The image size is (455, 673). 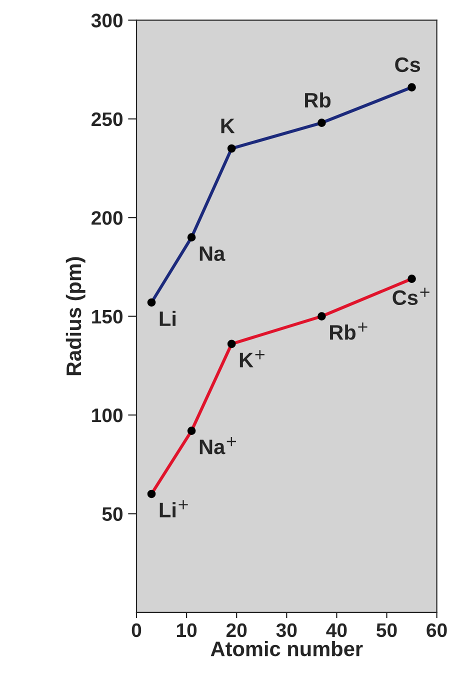 What do you see at coordinates (407, 64) in the screenshot?
I see `annotation: Cs` at bounding box center [407, 64].